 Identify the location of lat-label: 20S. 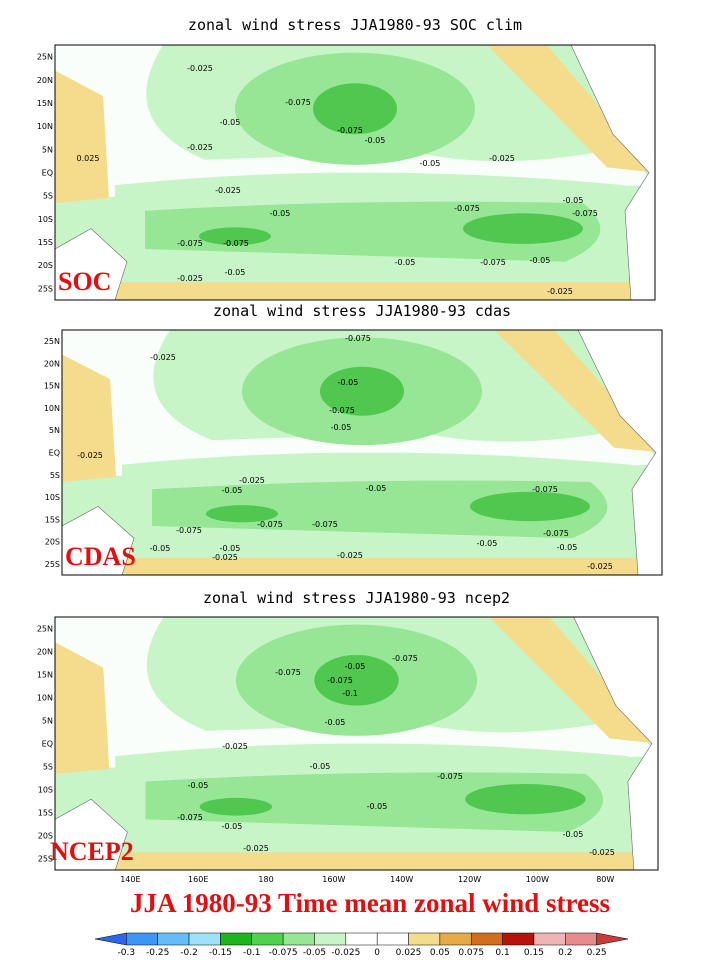
(45, 836).